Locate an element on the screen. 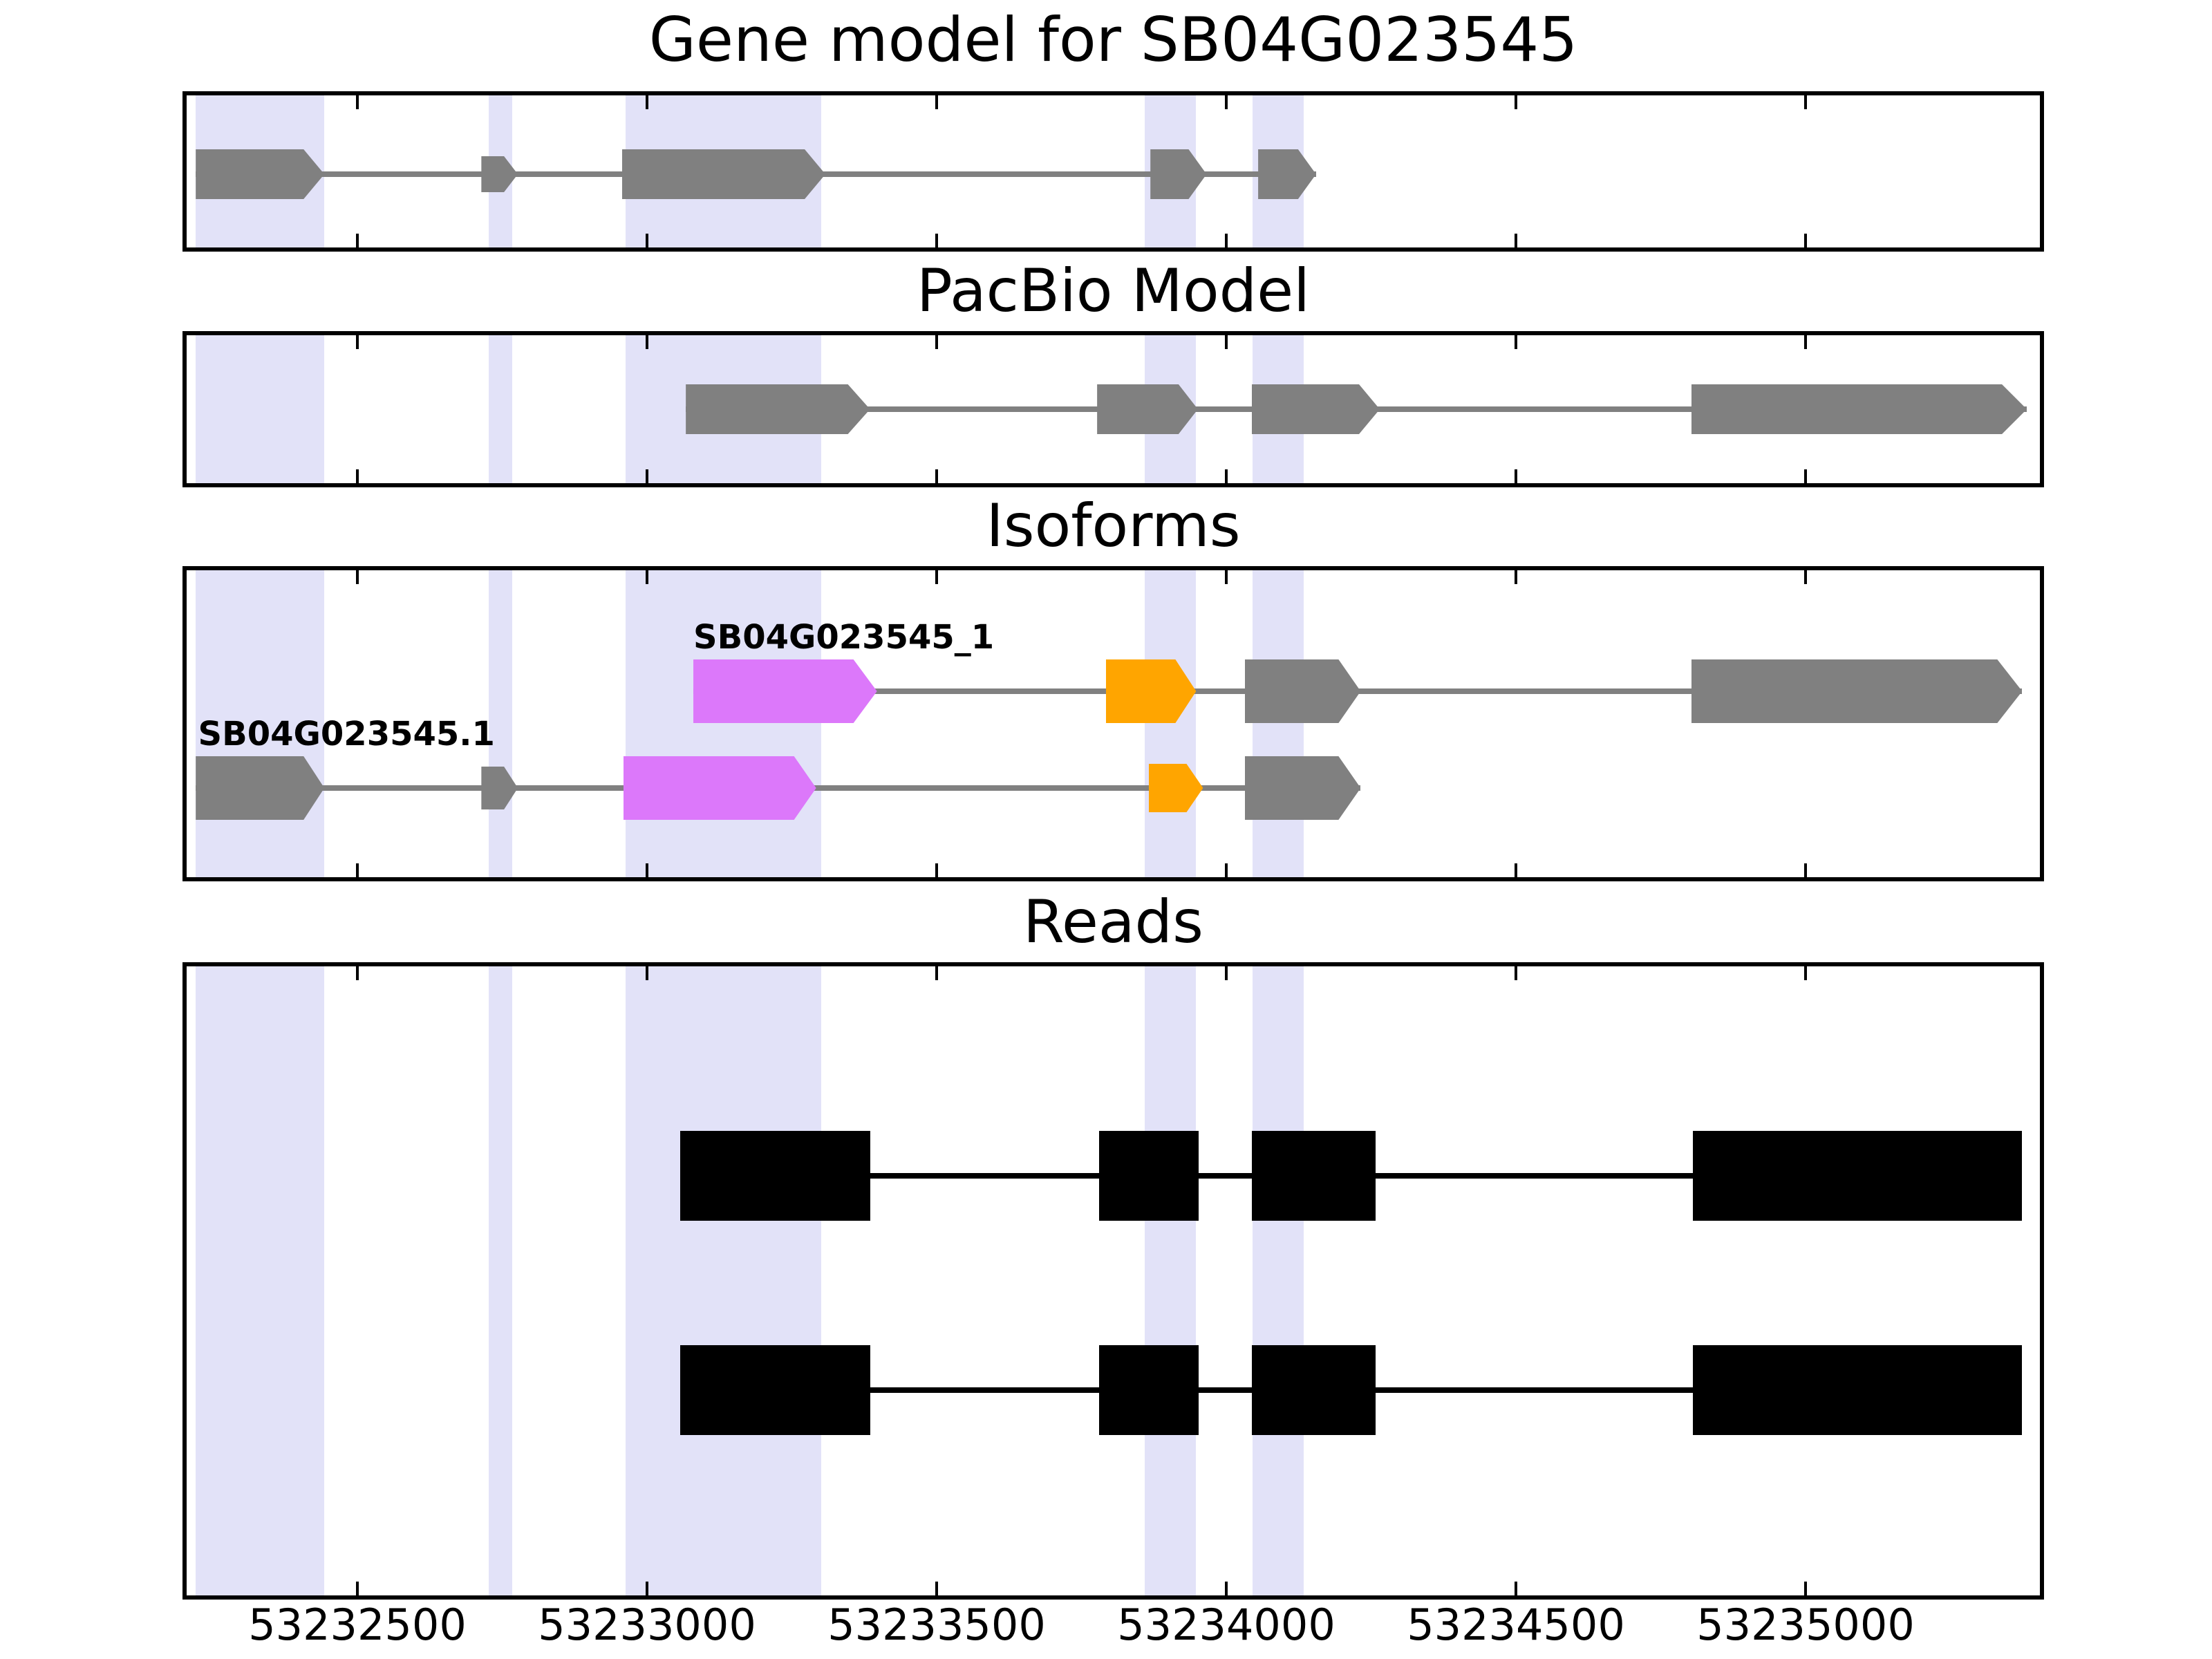  panel-pacbio-model is located at coordinates (1113, 409).